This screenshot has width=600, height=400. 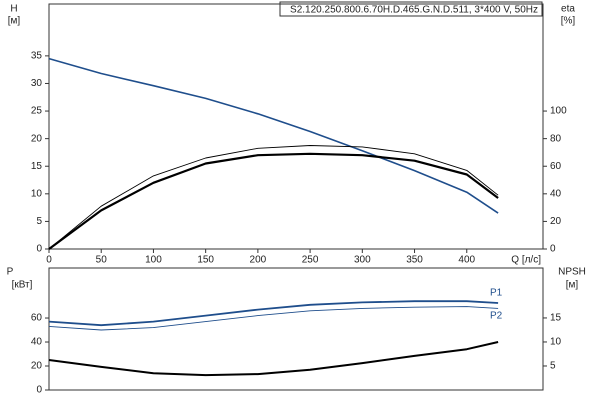 I want to click on x-tick-label: 200, so click(x=258, y=260).